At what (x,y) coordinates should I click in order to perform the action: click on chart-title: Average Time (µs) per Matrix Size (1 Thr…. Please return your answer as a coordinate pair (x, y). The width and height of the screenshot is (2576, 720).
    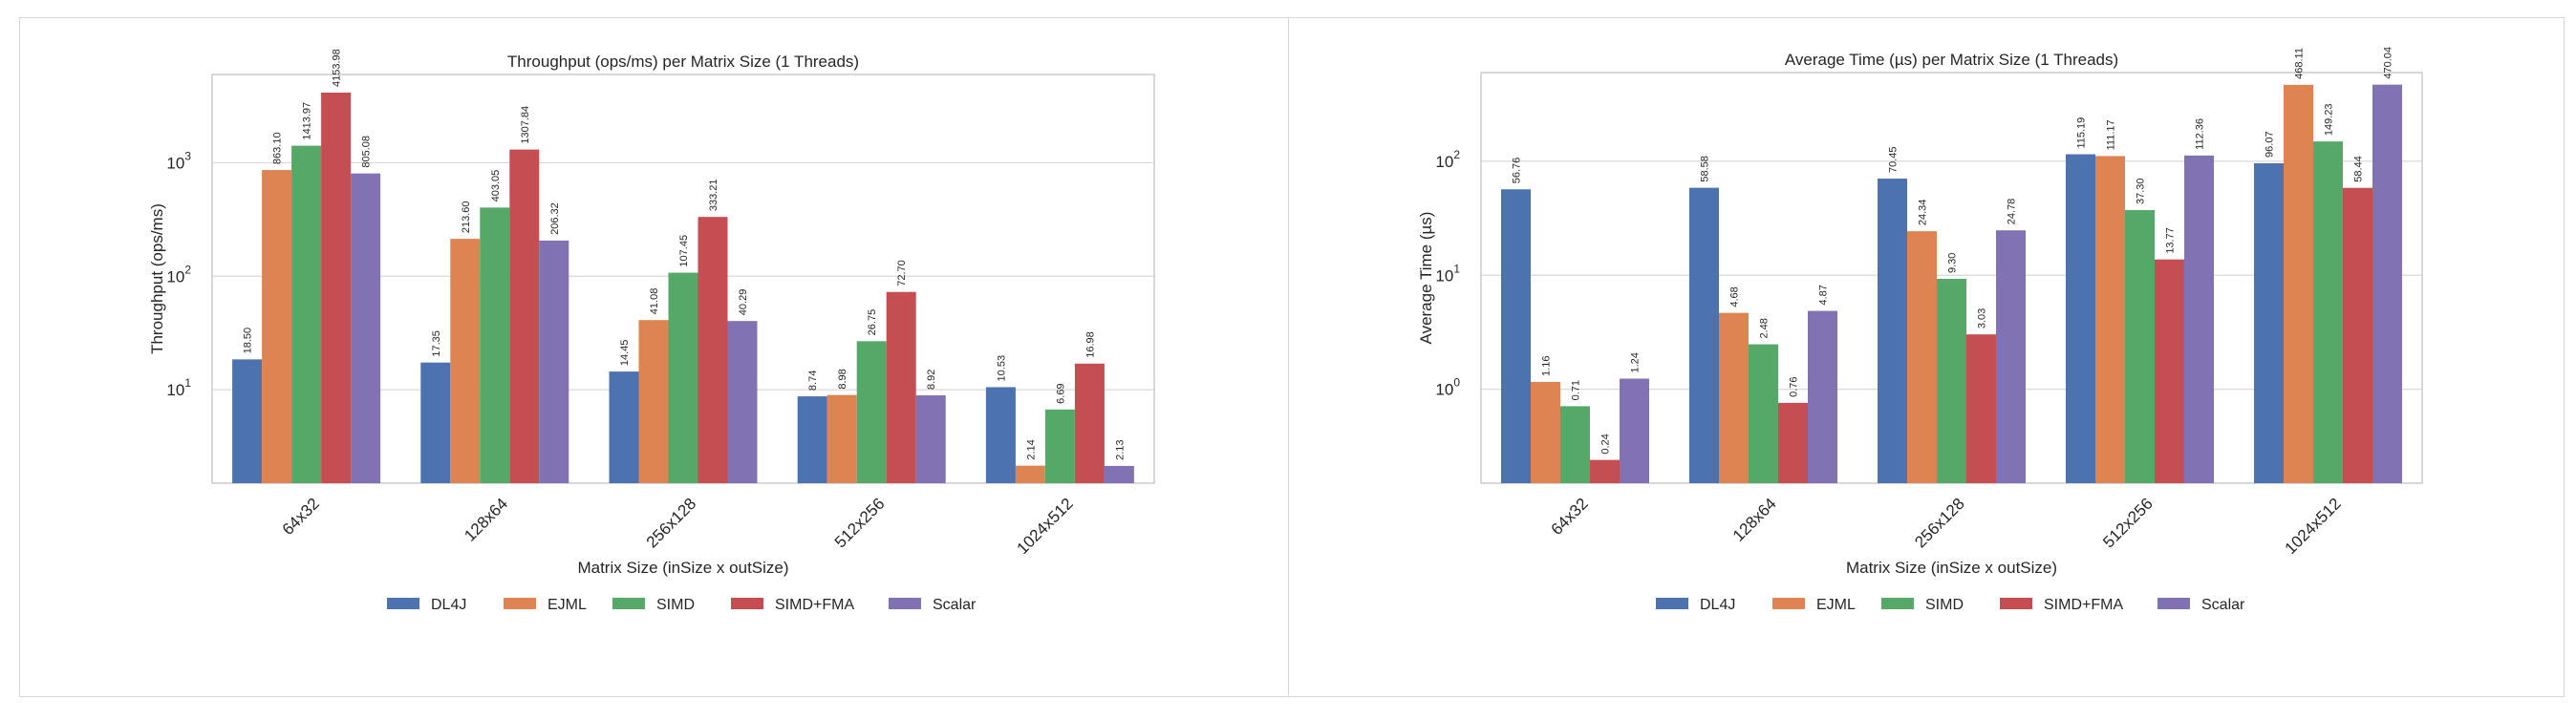
    Looking at the image, I should click on (1951, 60).